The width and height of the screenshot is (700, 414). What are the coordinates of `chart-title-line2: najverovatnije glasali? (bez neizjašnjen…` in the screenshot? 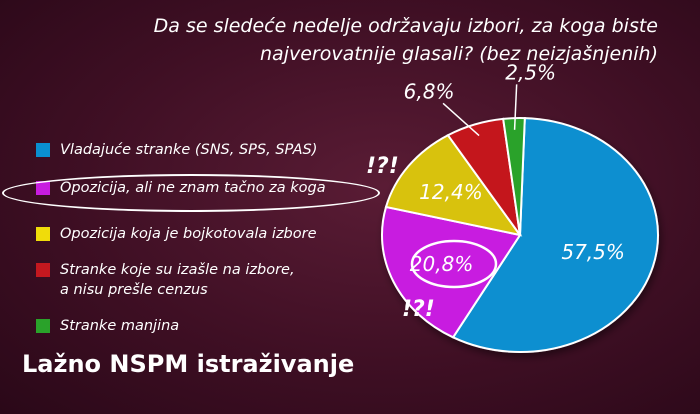 It's located at (459, 54).